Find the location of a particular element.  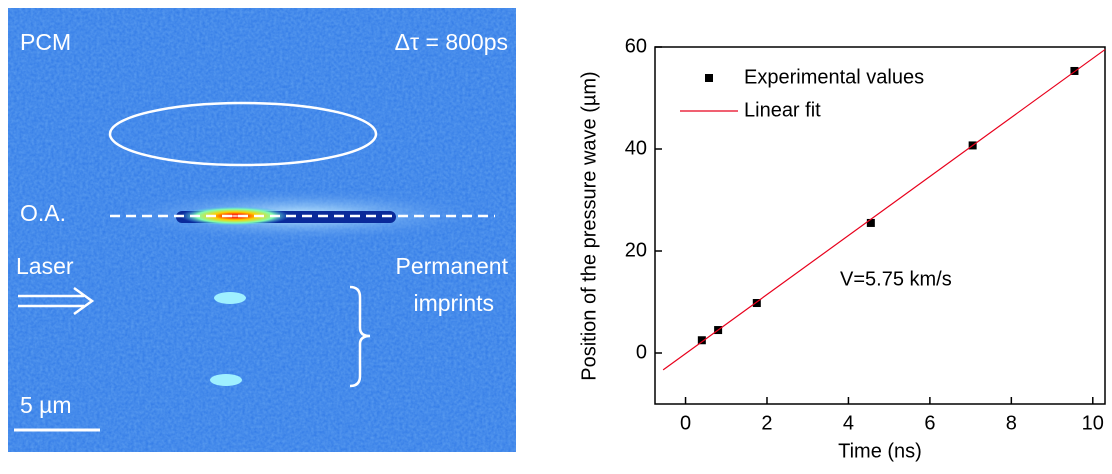

label: Laser is located at coordinates (45, 266).